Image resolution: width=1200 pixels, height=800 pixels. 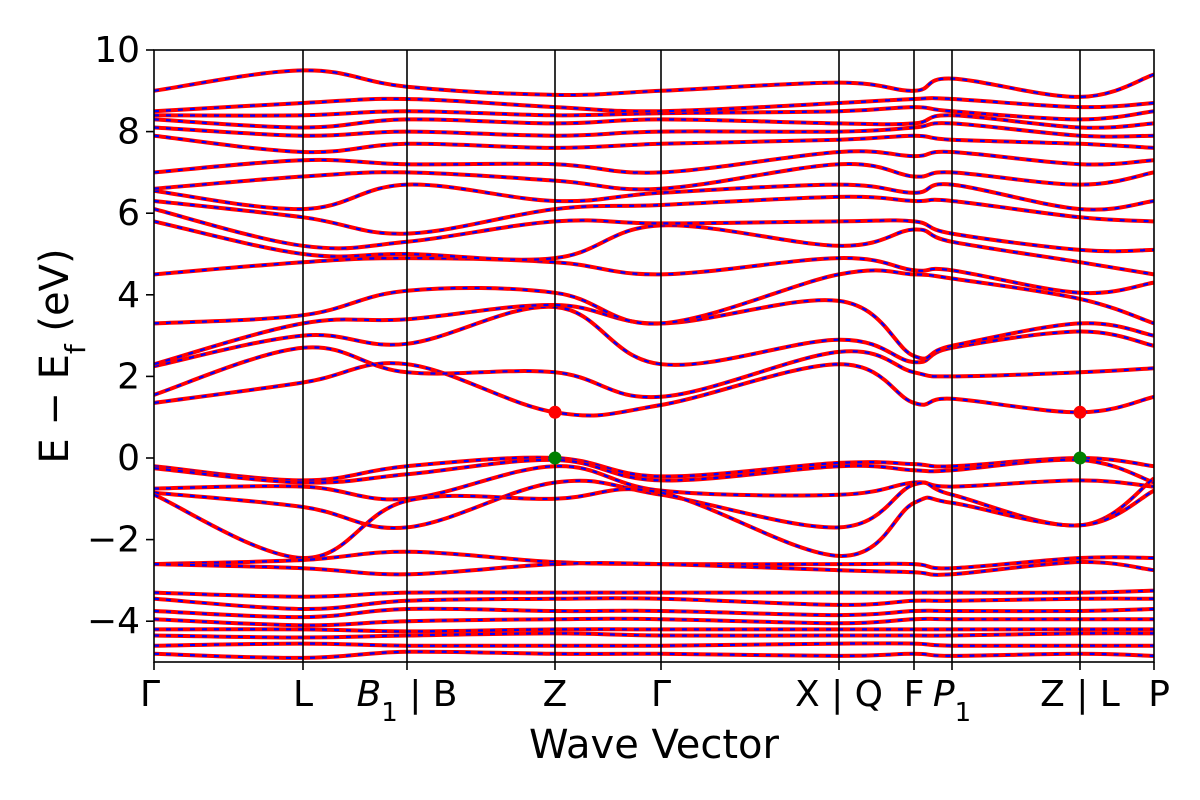 I want to click on band-line-c11-solid, so click(x=654, y=176).